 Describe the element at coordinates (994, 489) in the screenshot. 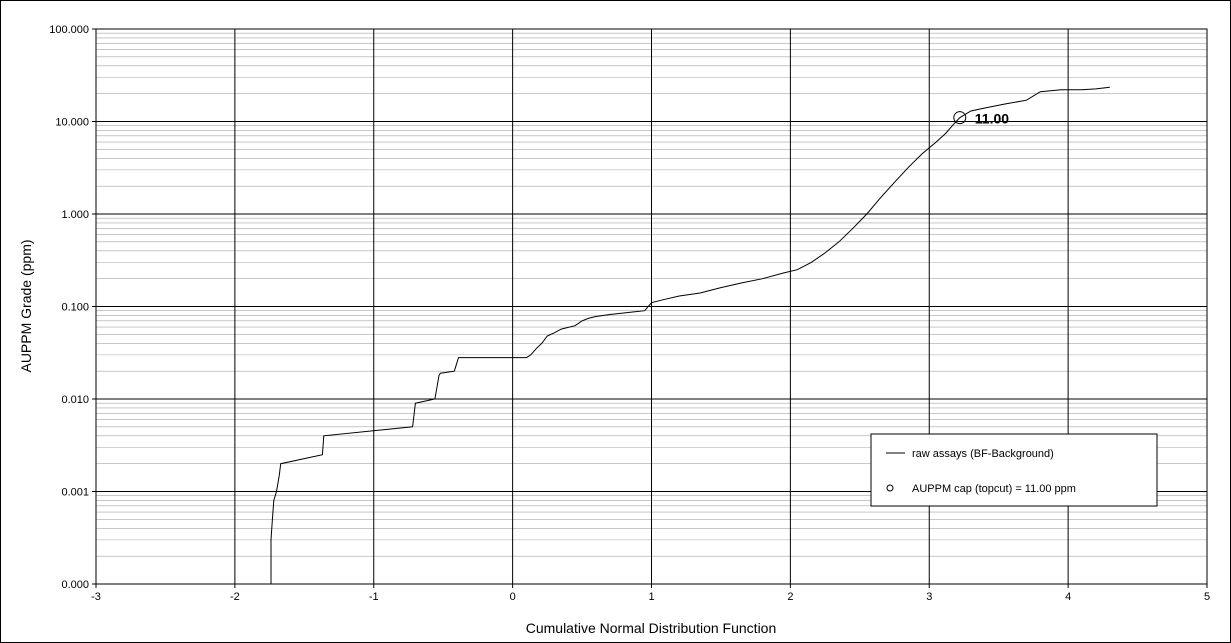

I see `legend-label-cap: AUPPM cap (topcut) = 11.00 ppm` at that location.